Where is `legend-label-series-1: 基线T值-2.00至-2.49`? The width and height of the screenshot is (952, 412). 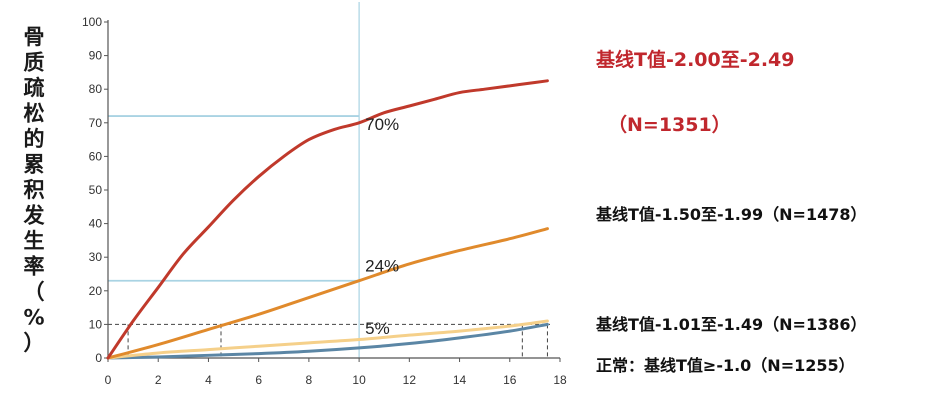
legend-label-series-1: 基线T值-2.00至-2.49 is located at coordinates (695, 59).